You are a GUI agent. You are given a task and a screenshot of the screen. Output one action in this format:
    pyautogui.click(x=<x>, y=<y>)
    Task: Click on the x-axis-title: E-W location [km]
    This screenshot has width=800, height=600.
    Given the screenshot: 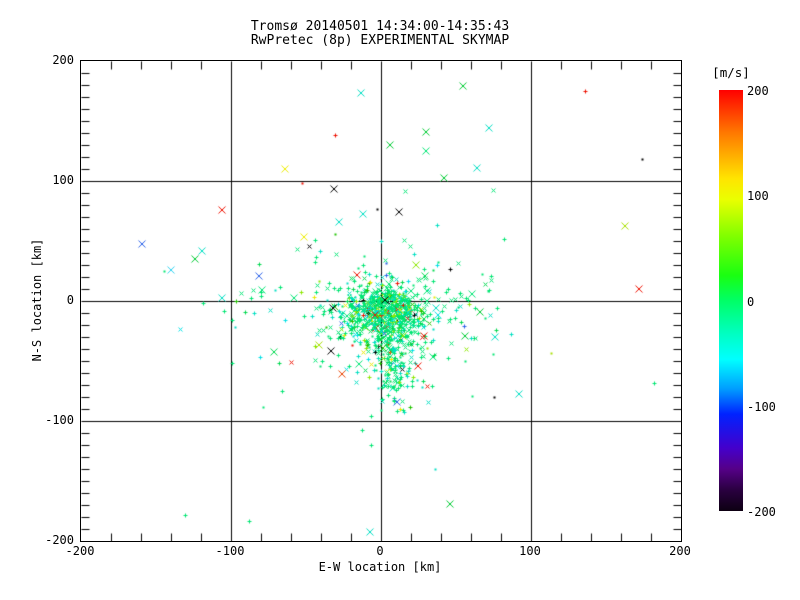 What is the action you would take?
    pyautogui.click(x=380, y=567)
    